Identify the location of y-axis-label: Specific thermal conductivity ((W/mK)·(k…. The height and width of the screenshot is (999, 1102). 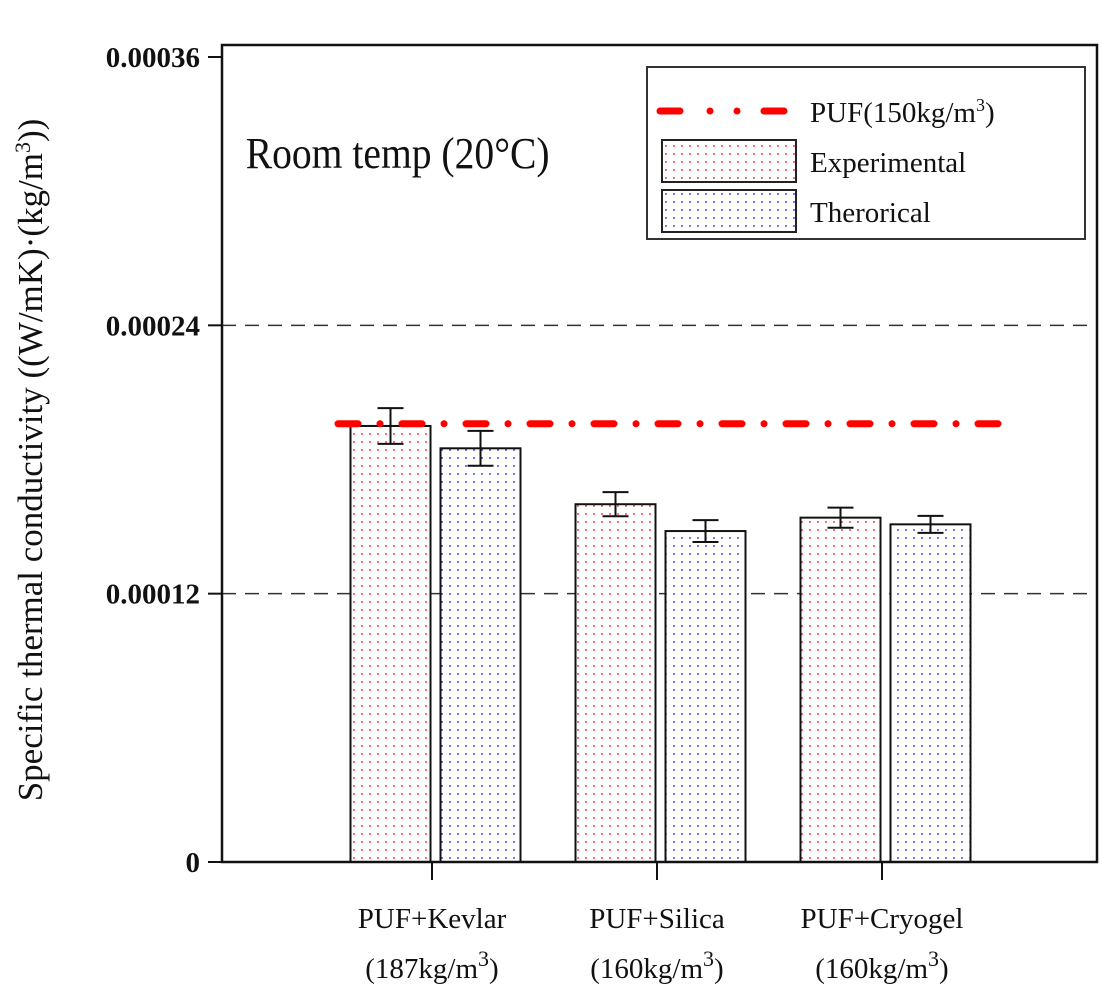
(30, 460).